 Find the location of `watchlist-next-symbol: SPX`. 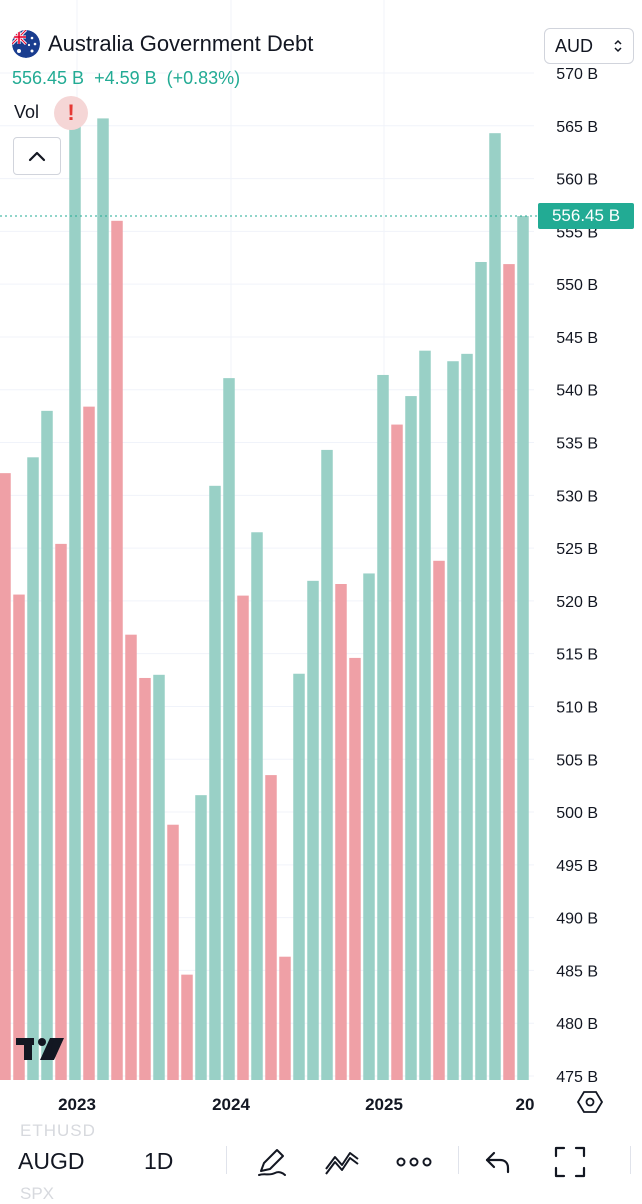

watchlist-next-symbol: SPX is located at coordinates (37, 1193).